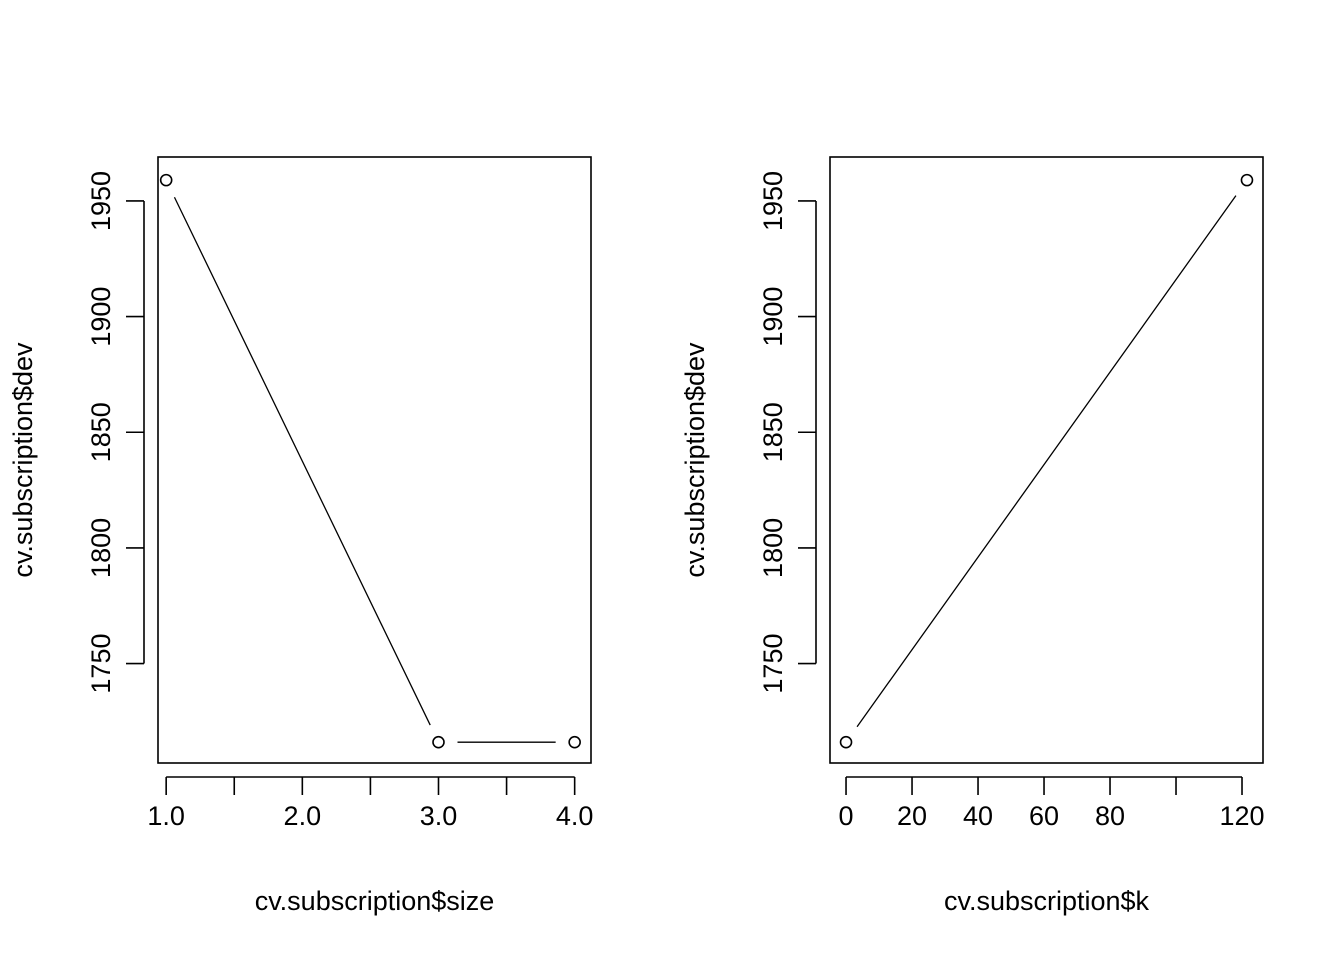 The height and width of the screenshot is (965, 1344). I want to click on x-tick-label: 3.0, so click(439, 816).